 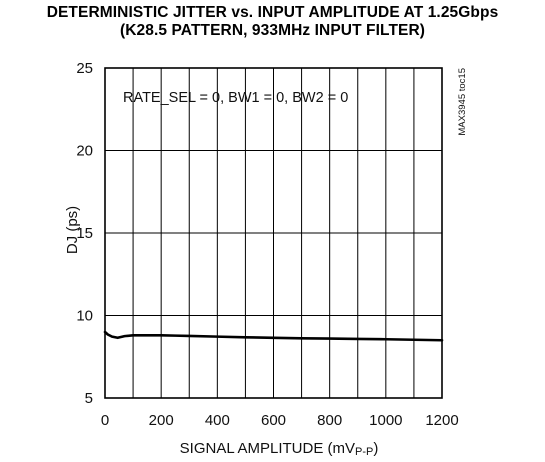 I want to click on series-line, so click(x=273, y=336).